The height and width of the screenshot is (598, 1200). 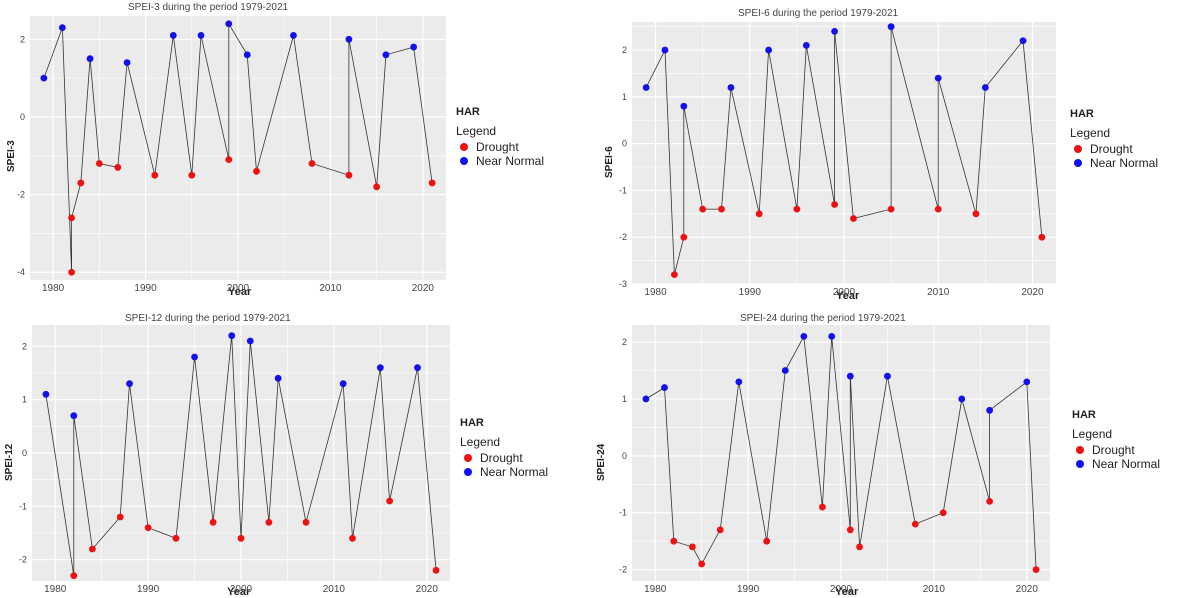 What do you see at coordinates (145, 288) in the screenshot?
I see `x-tick-label: 1990` at bounding box center [145, 288].